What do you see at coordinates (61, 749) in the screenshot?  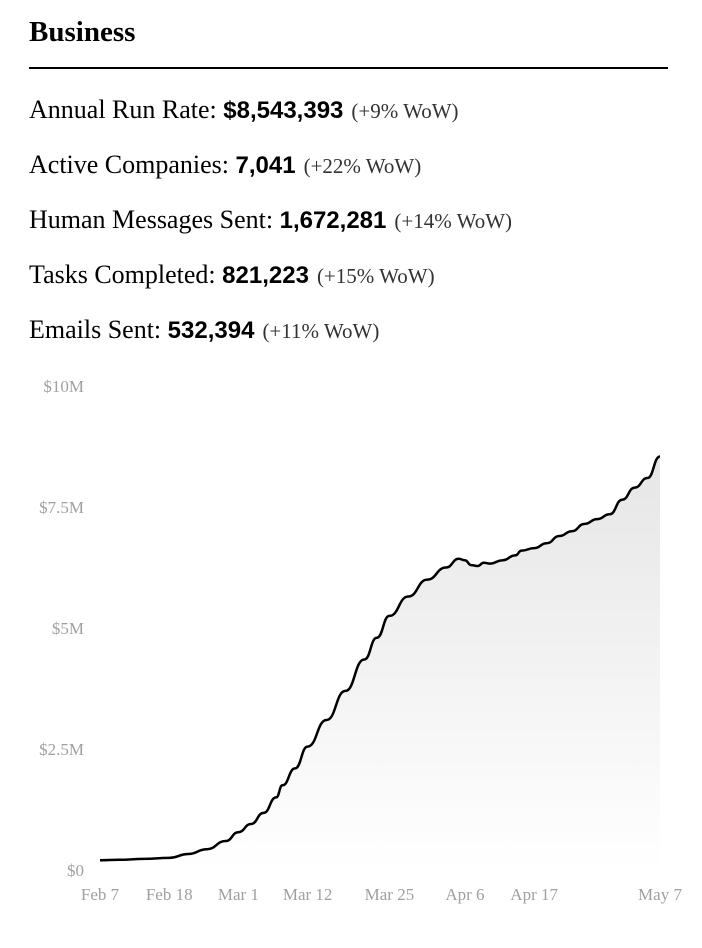 I see `y-tick-label: $2.5M` at bounding box center [61, 749].